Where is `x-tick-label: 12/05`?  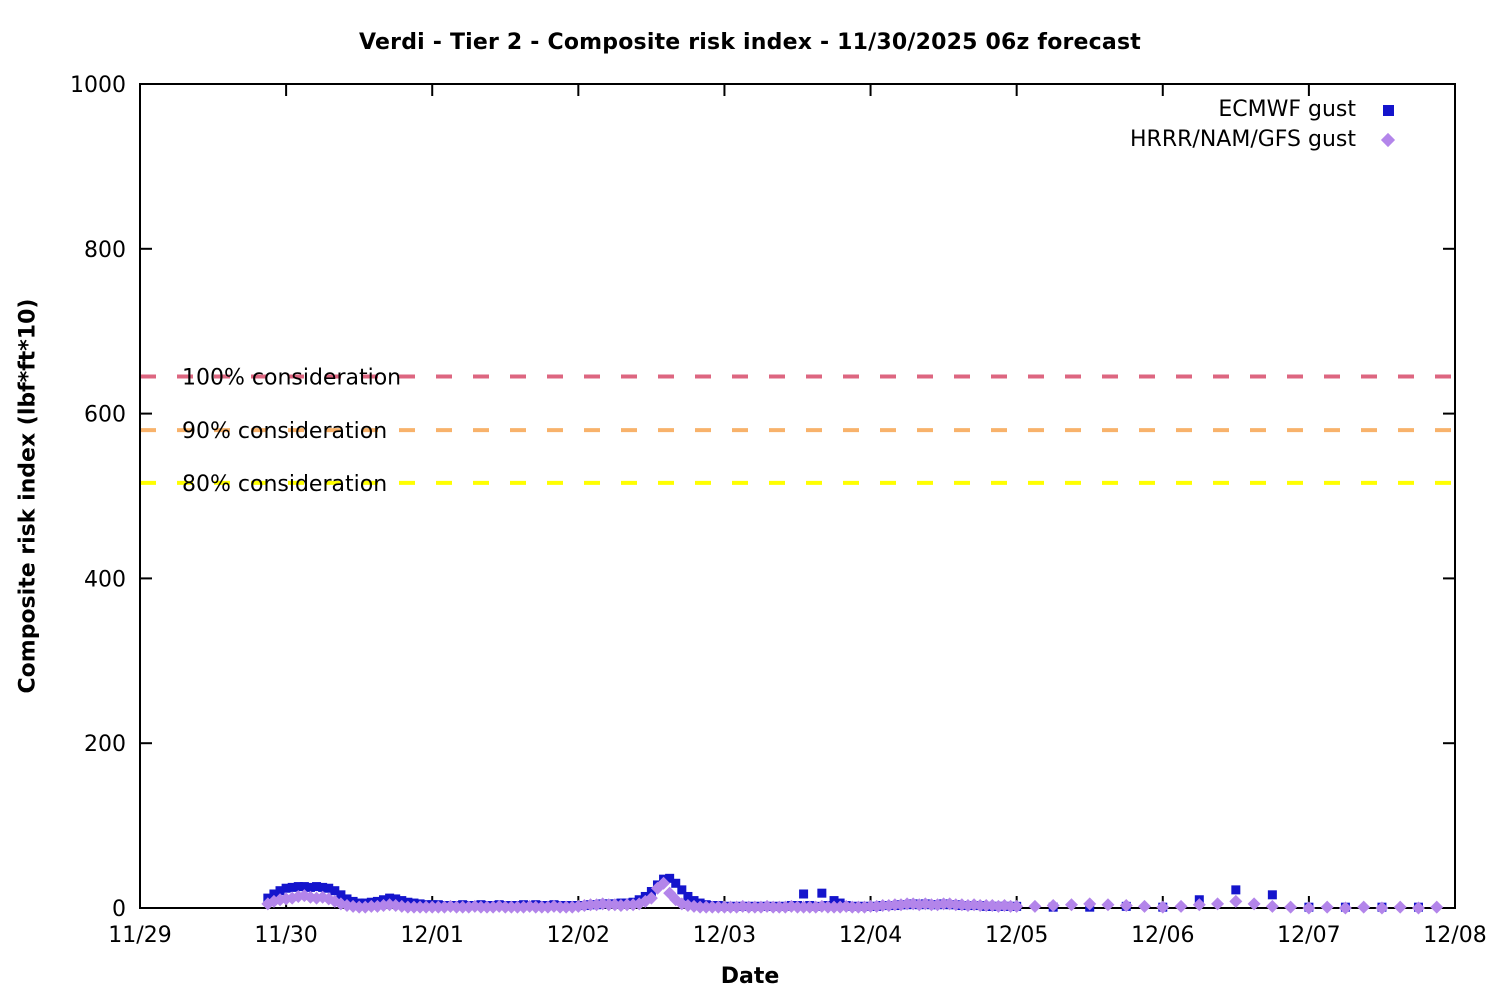 x-tick-label: 12/05 is located at coordinates (1016, 935).